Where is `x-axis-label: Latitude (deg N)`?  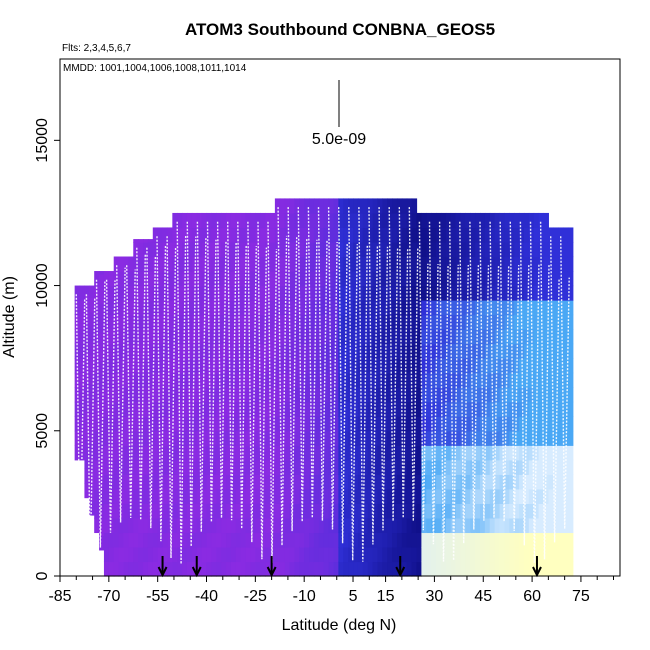 x-axis-label: Latitude (deg N) is located at coordinates (339, 625).